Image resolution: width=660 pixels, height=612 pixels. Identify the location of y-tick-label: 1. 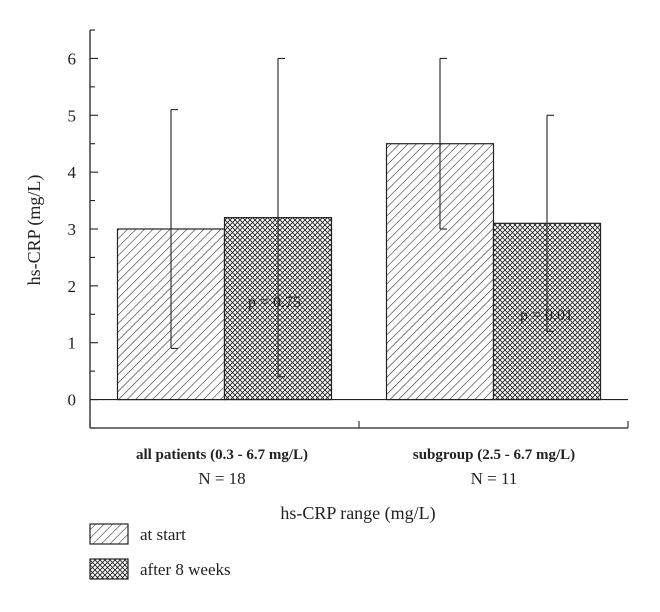
(72, 343).